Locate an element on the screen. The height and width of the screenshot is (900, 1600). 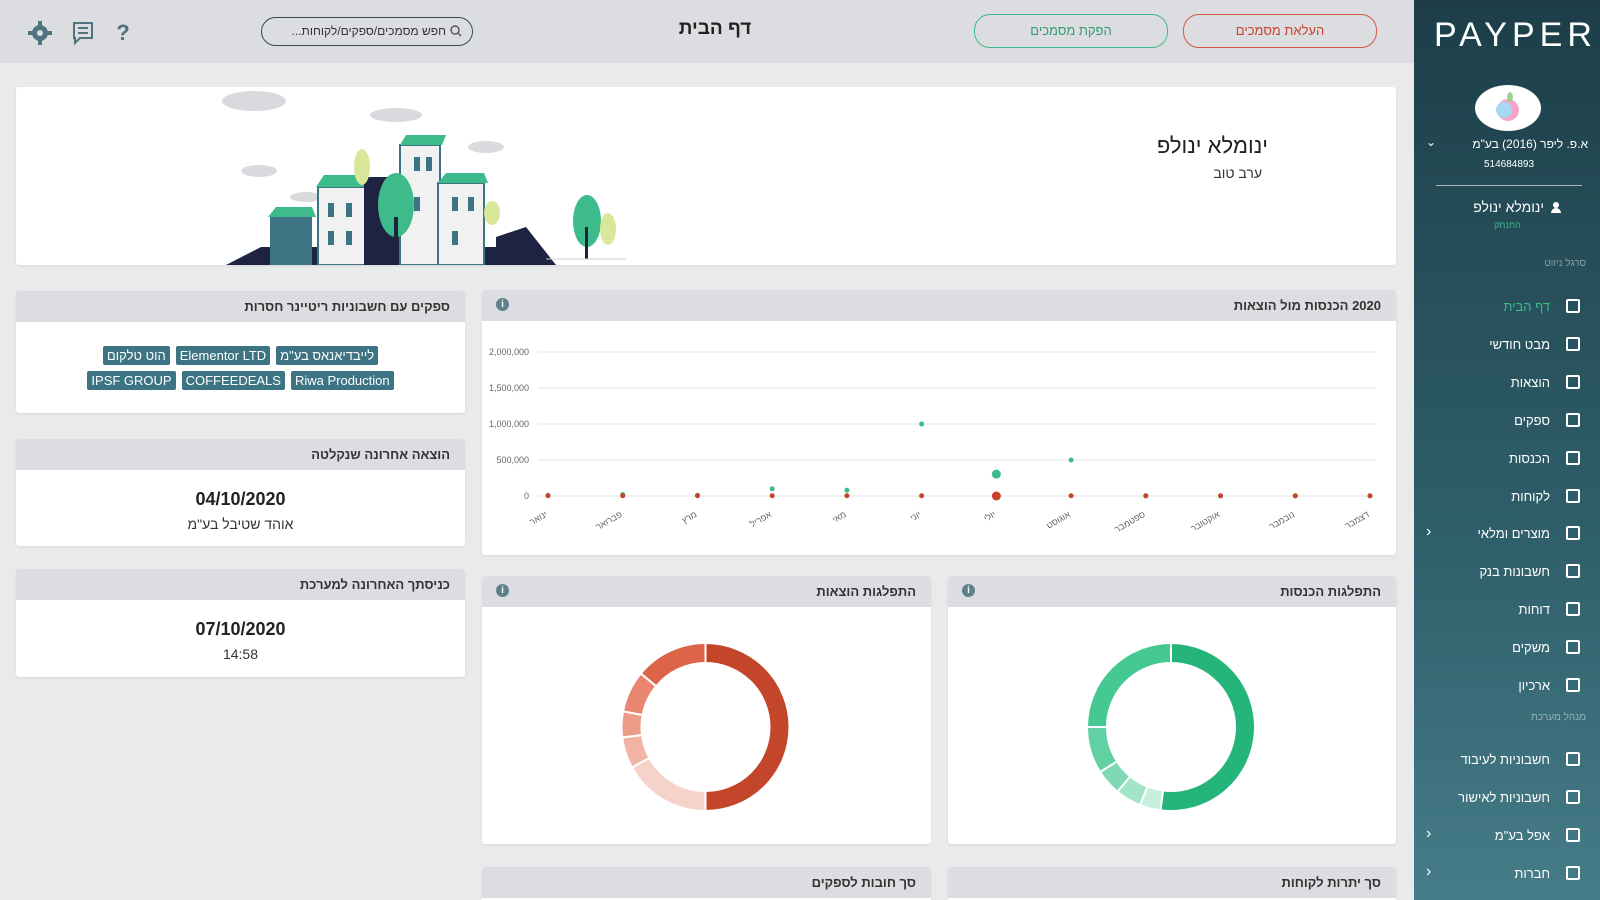
nav-label: מוצרים ומלאי is located at coordinates (1514, 534).